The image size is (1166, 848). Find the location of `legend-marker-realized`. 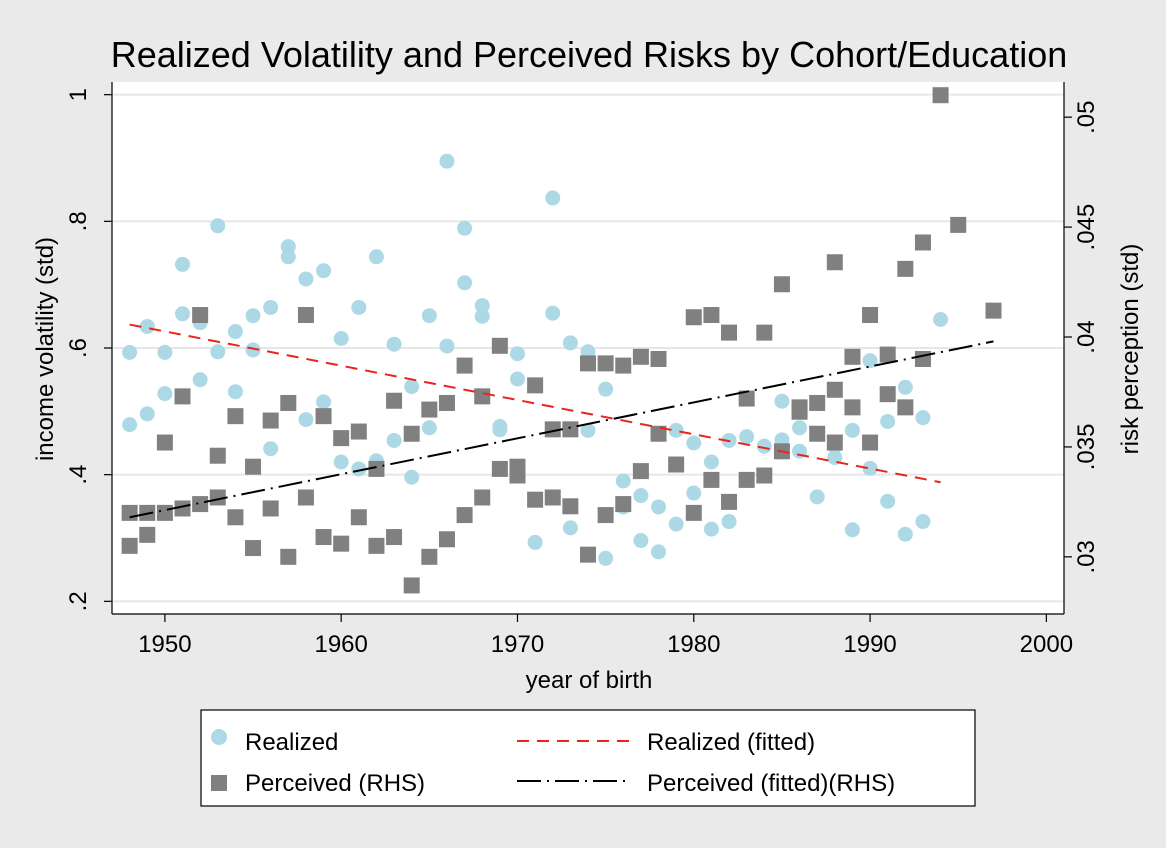

legend-marker-realized is located at coordinates (219, 737).